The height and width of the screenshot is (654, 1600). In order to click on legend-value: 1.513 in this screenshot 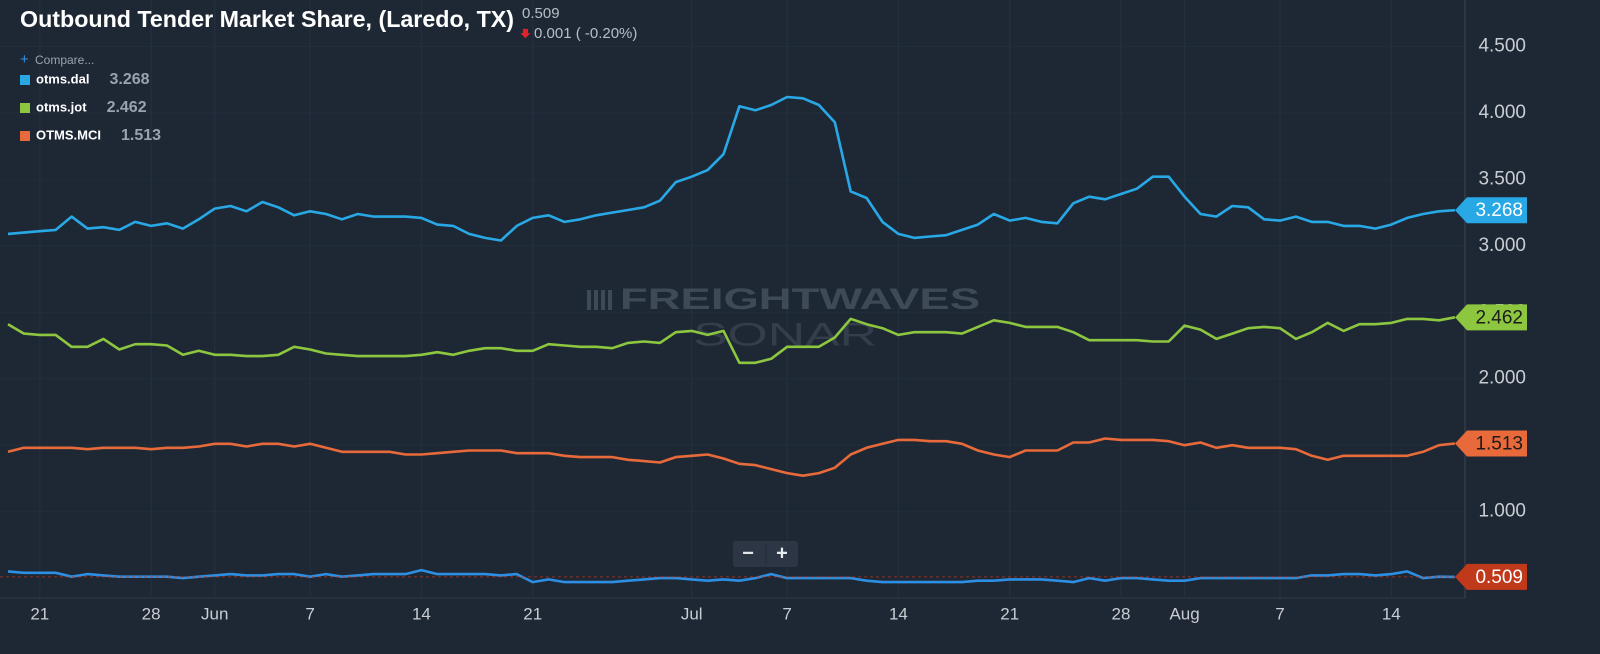, I will do `click(141, 135)`.